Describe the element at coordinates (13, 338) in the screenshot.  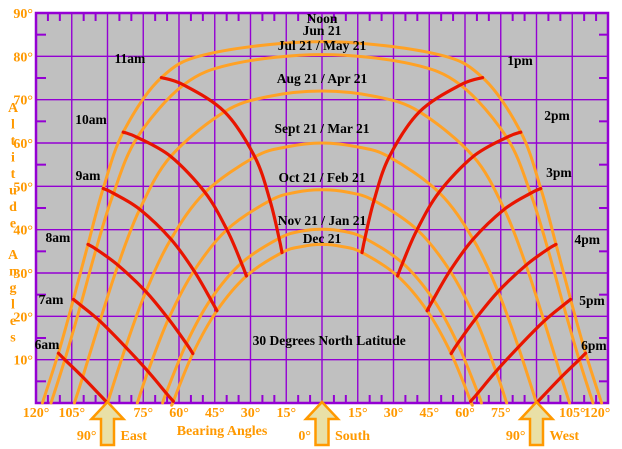
I see `y-axis-title-letter: s` at that location.